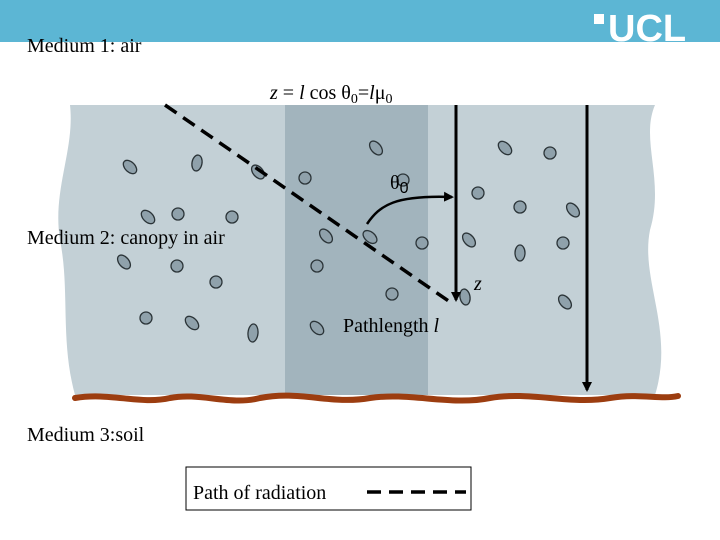  Describe the element at coordinates (376, 398) in the screenshot. I see `soil-line` at that location.